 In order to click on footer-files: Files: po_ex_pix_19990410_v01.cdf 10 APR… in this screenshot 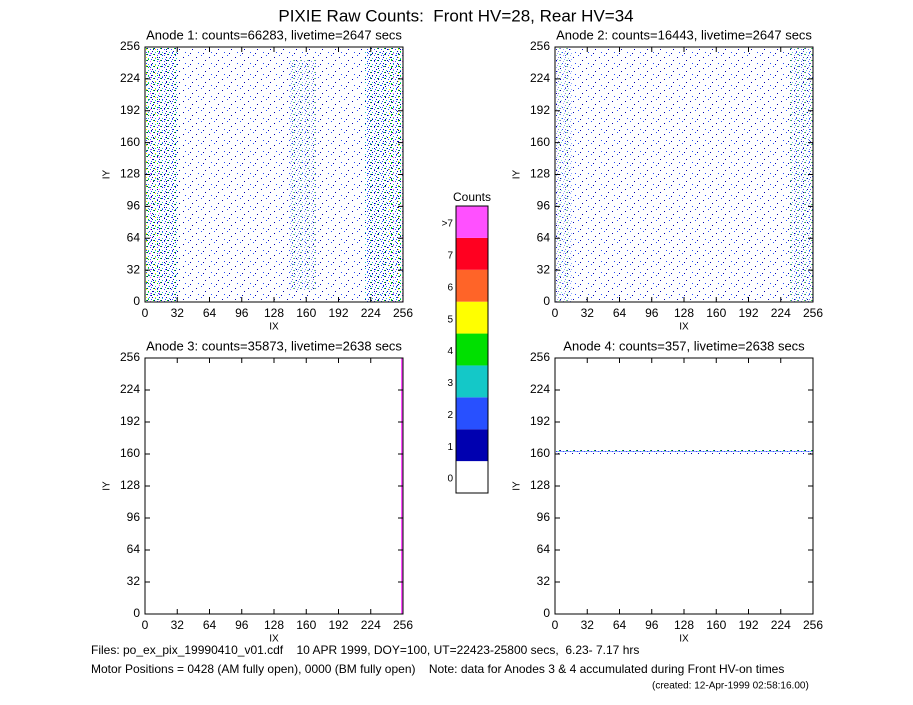, I will do `click(365, 650)`.